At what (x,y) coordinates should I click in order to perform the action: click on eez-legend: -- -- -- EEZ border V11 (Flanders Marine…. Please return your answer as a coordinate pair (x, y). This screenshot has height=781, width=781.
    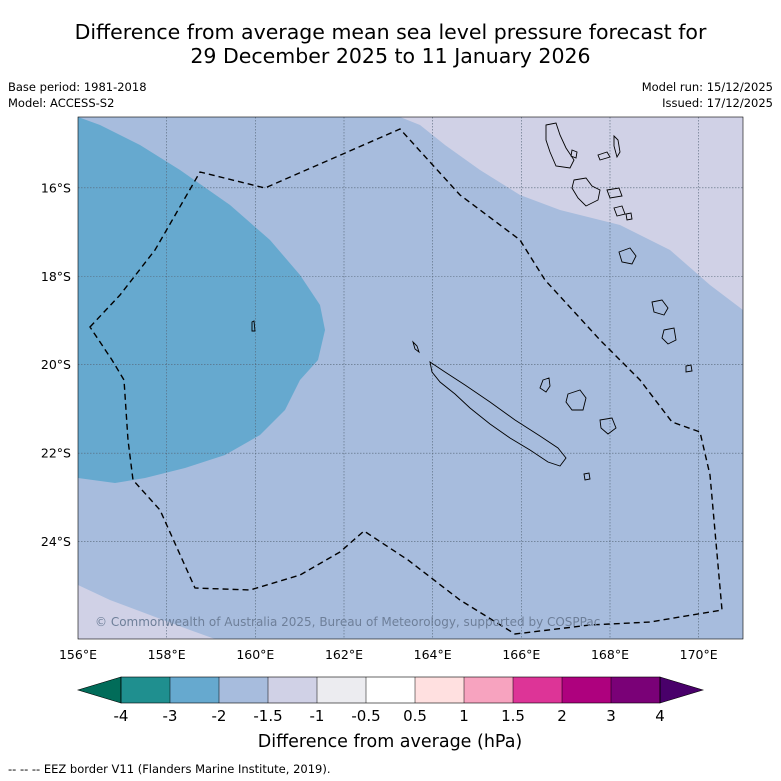
    Looking at the image, I should click on (169, 769).